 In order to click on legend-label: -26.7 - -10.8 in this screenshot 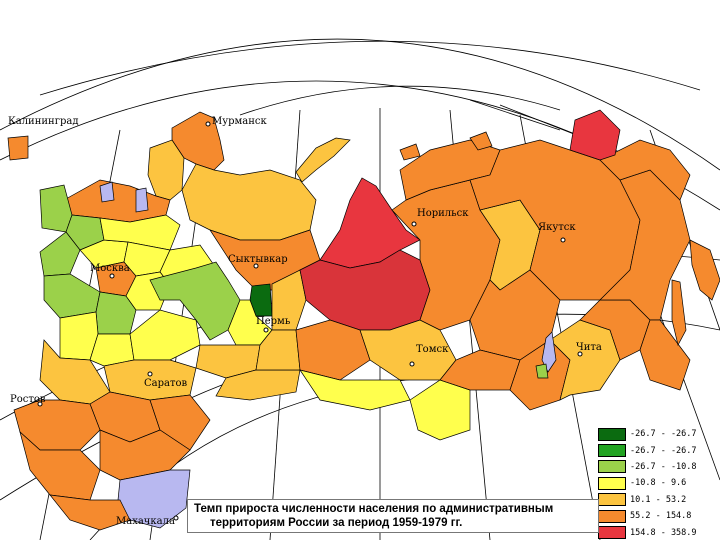, I will do `click(663, 466)`.